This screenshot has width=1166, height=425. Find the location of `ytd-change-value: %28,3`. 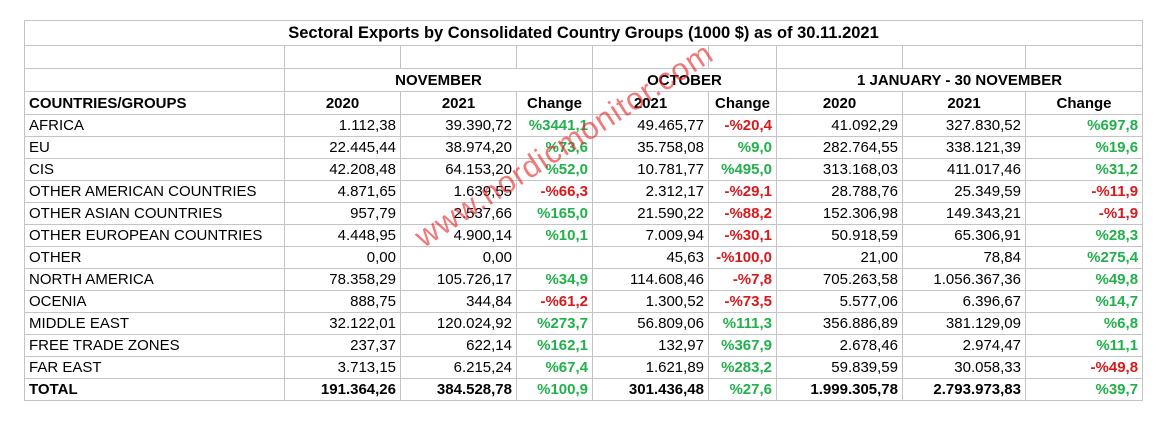

ytd-change-value: %28,3 is located at coordinates (1084, 235).